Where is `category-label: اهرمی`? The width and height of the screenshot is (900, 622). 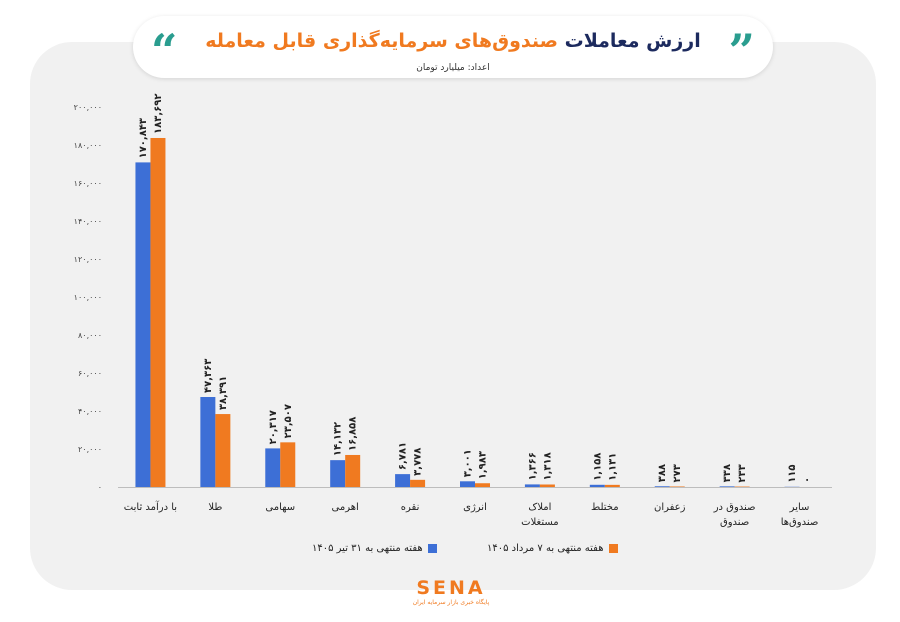
category-label: اهرمی is located at coordinates (345, 507).